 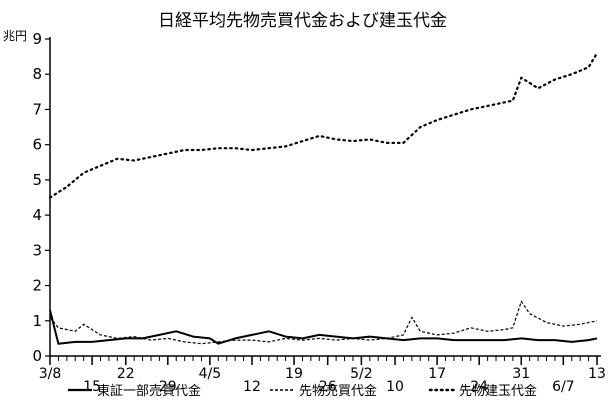 I want to click on legend: 東証一部売買代金 先物売買代金 先物建玉代金, so click(x=302, y=391).